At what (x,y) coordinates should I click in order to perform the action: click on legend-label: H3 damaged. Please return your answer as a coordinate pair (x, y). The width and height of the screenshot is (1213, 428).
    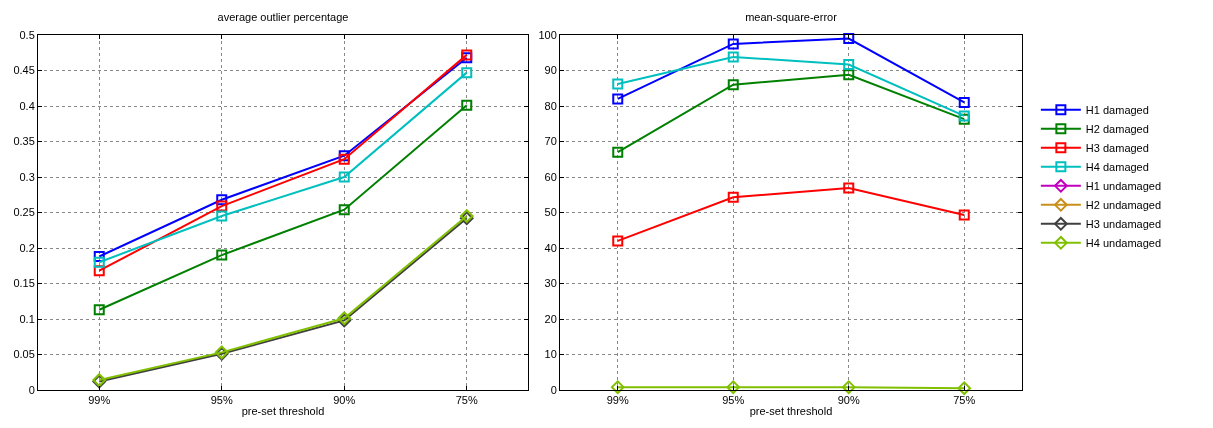
    Looking at the image, I should click on (1117, 148).